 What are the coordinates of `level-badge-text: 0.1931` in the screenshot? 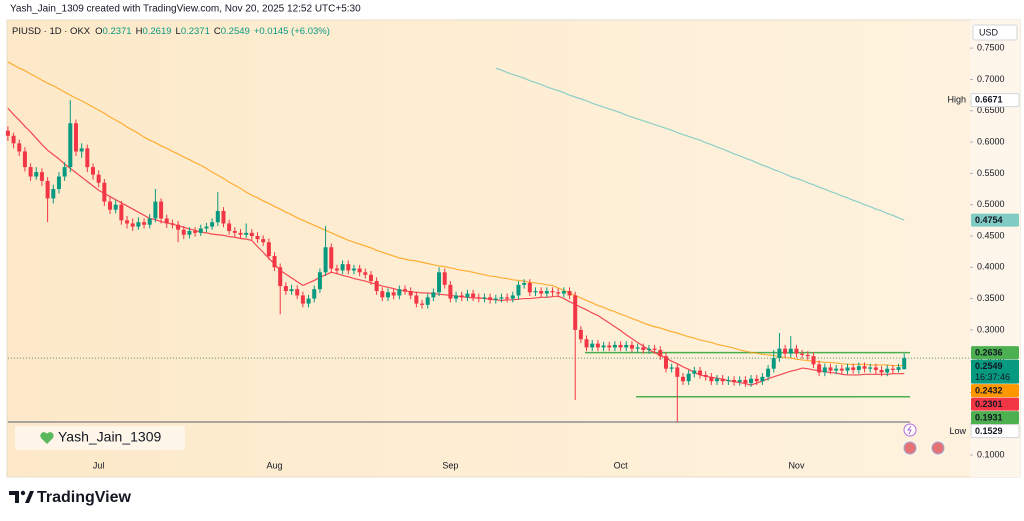 It's located at (989, 417).